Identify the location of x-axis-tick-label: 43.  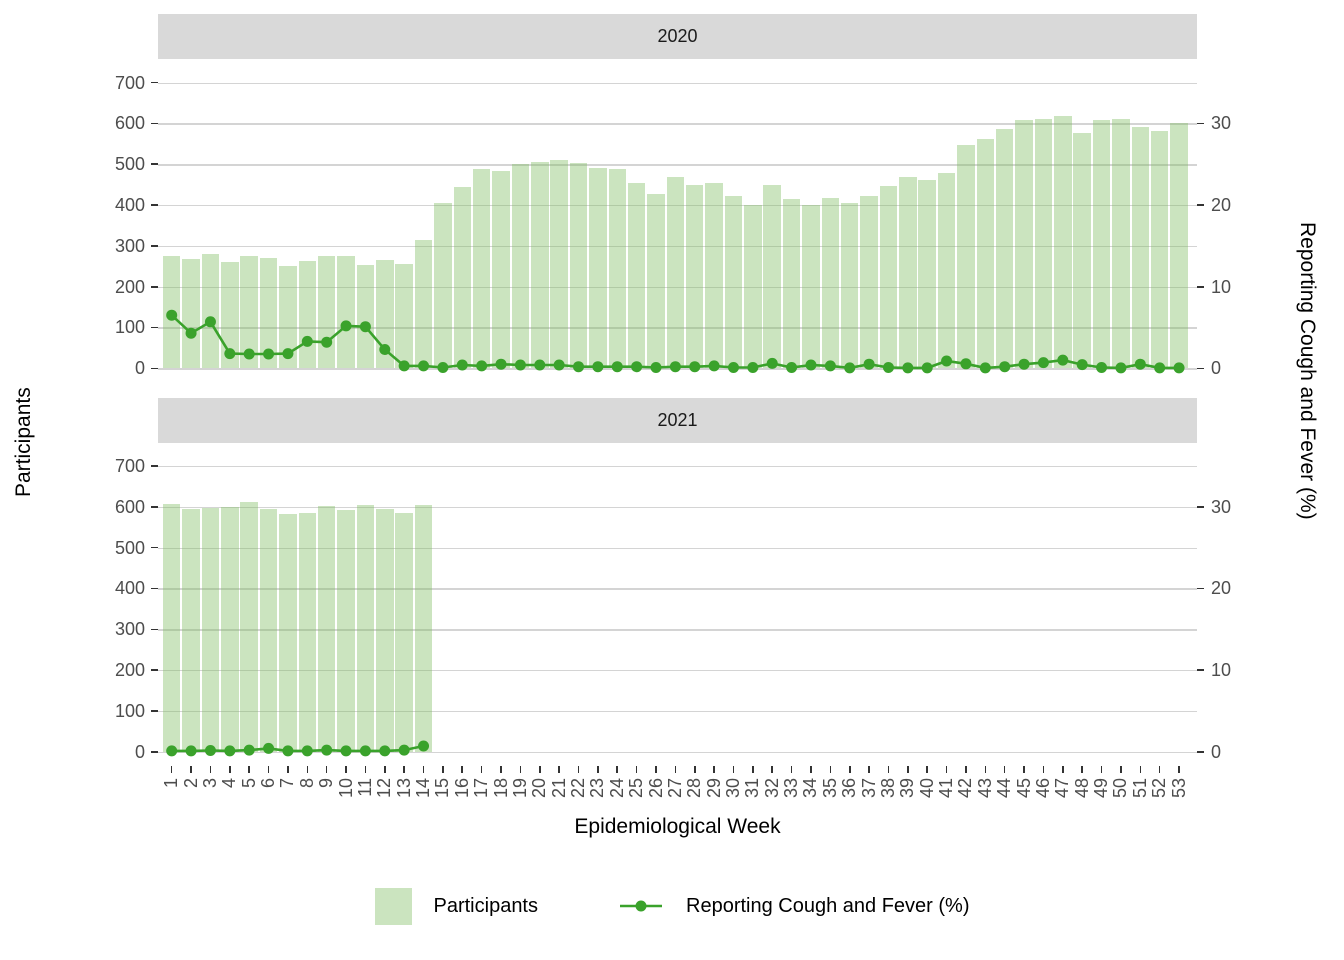
(984, 788).